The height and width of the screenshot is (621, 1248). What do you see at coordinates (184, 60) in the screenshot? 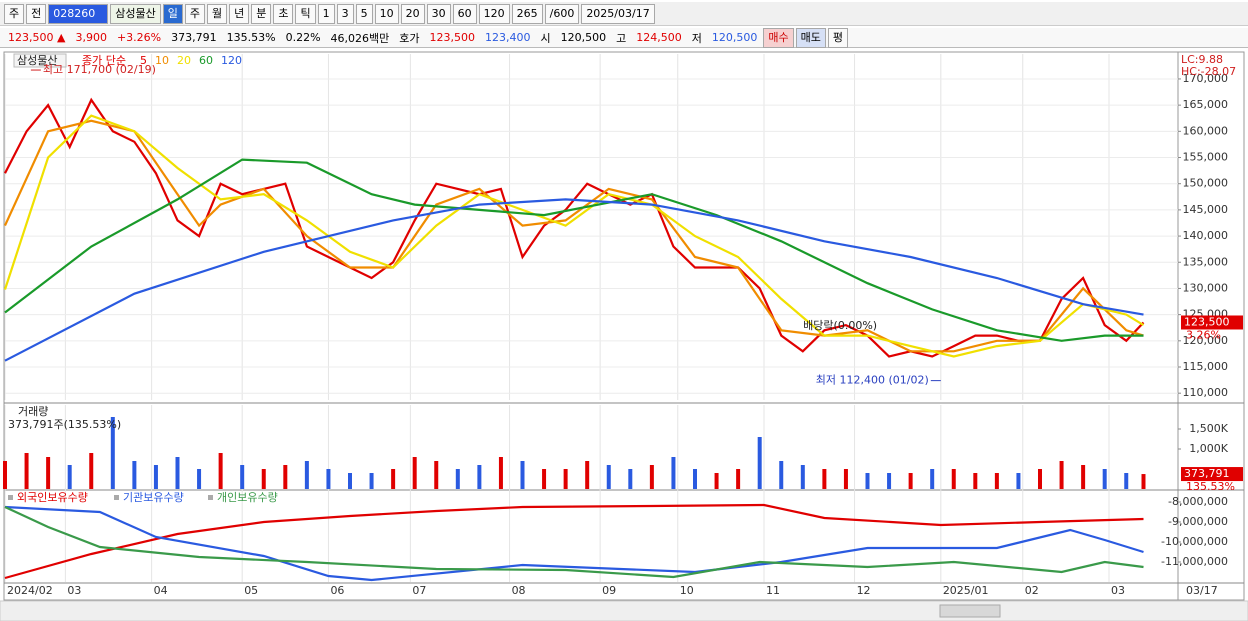
I see `legend-entry: 20` at bounding box center [184, 60].